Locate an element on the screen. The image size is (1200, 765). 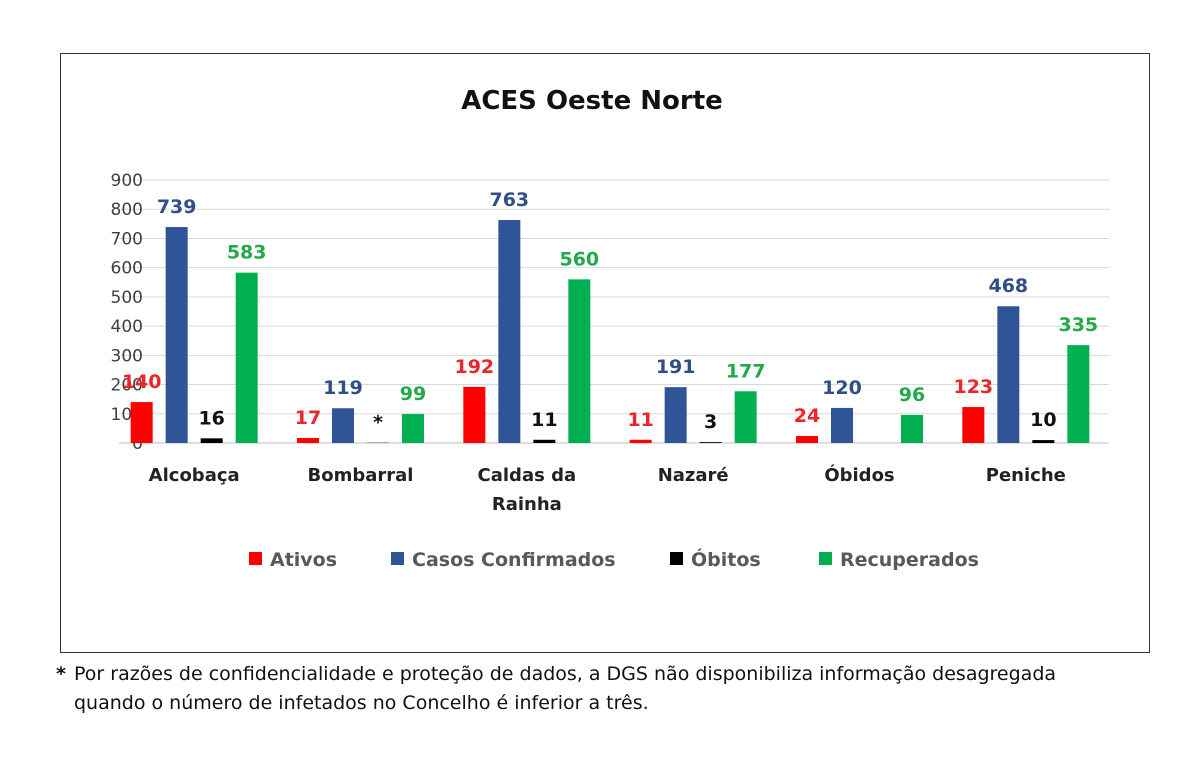
y-tick-label: 600 is located at coordinates (127, 269).